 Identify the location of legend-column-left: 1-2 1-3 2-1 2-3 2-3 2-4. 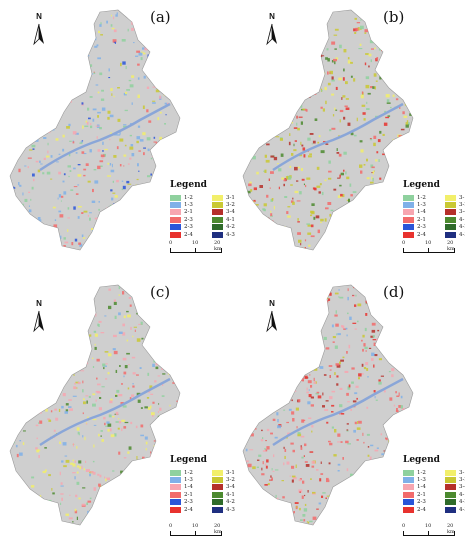
(189, 216).